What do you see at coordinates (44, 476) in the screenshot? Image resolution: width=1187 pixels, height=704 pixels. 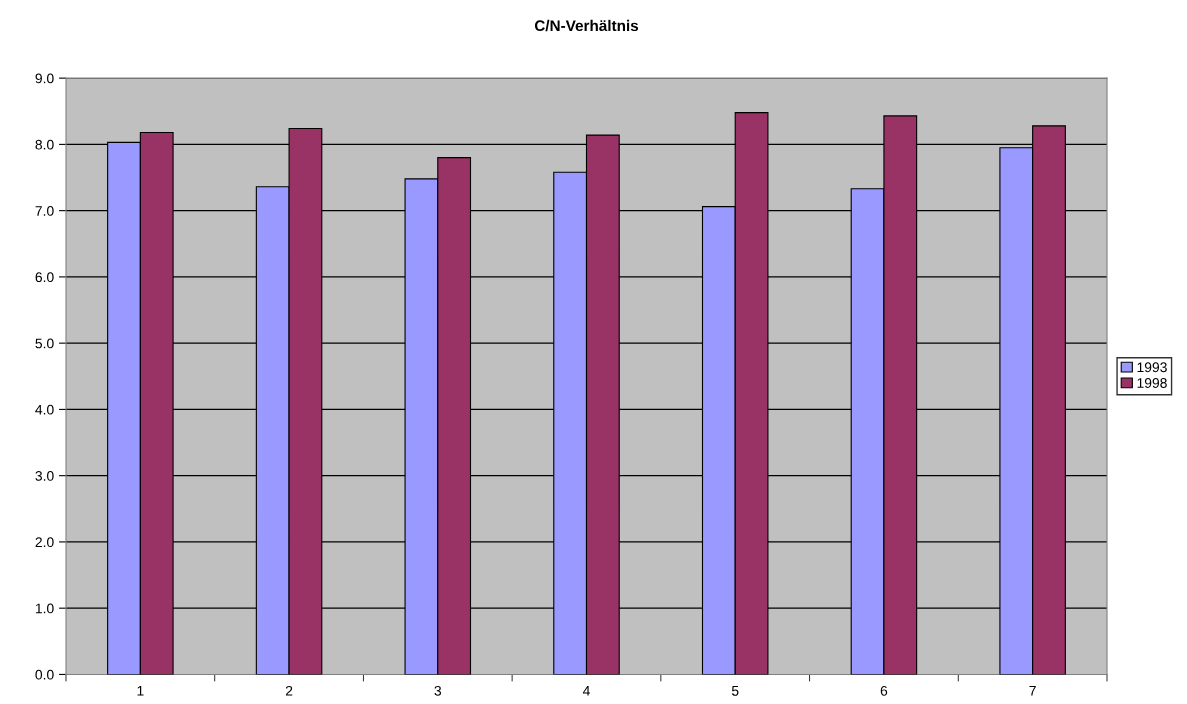 I see `y-tick-label: 3.0` at bounding box center [44, 476].